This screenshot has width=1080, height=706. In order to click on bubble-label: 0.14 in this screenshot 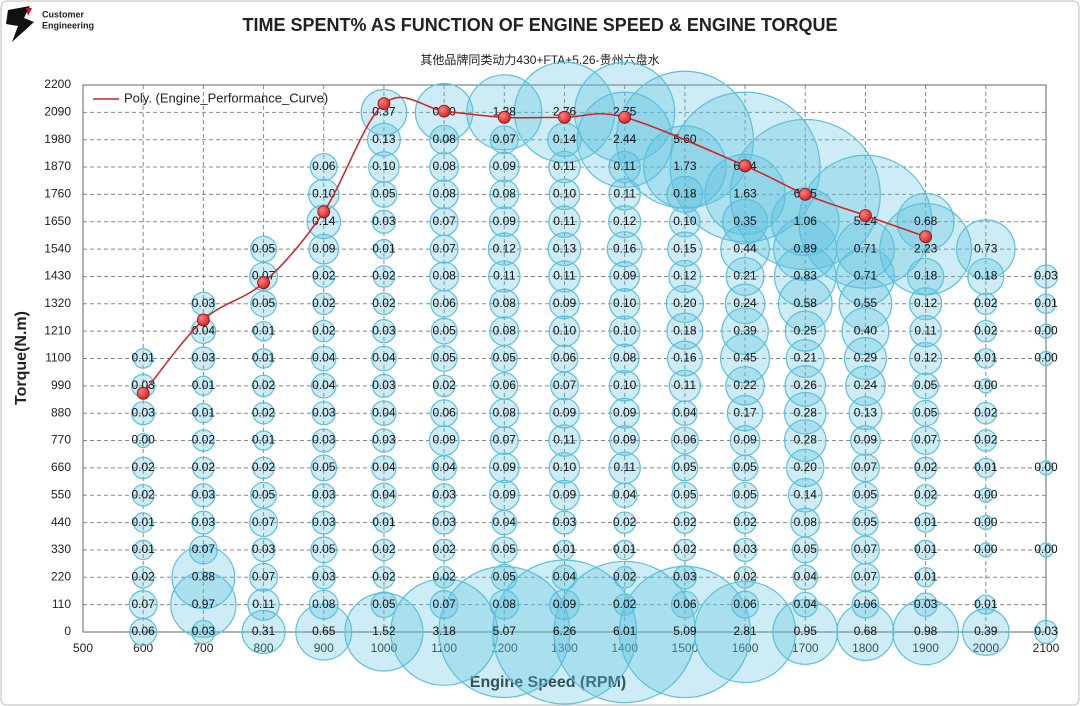, I will do `click(565, 139)`.